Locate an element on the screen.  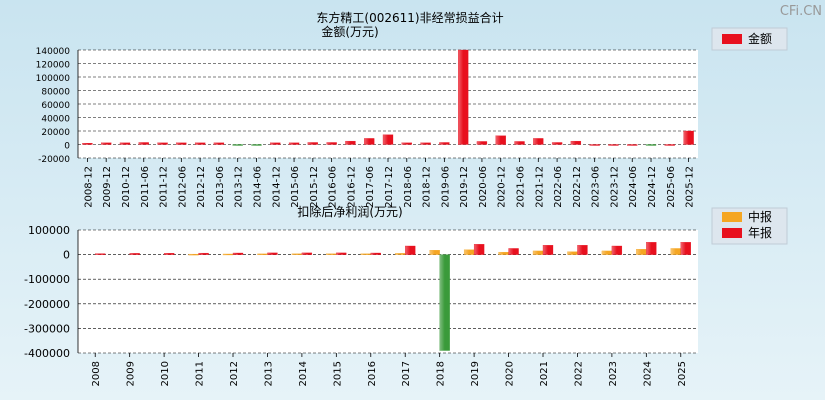
legend-label-amount: 金额 is located at coordinates (760, 38).